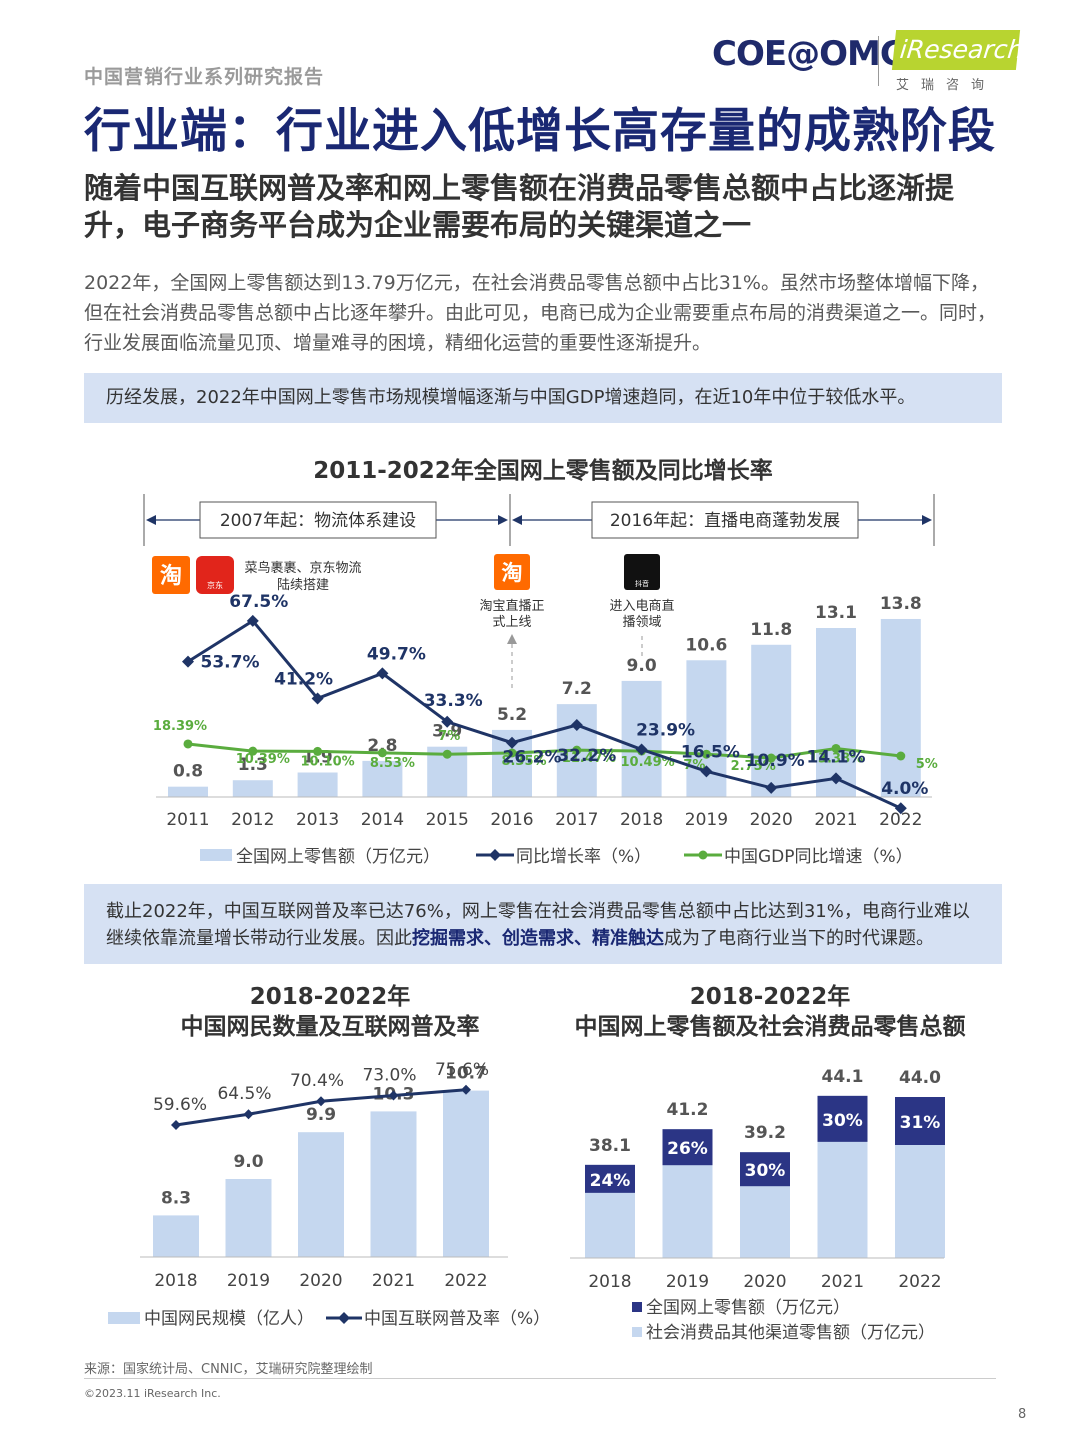  Describe the element at coordinates (610, 1146) in the screenshot. I see `total-label-2018: 38.1` at that location.